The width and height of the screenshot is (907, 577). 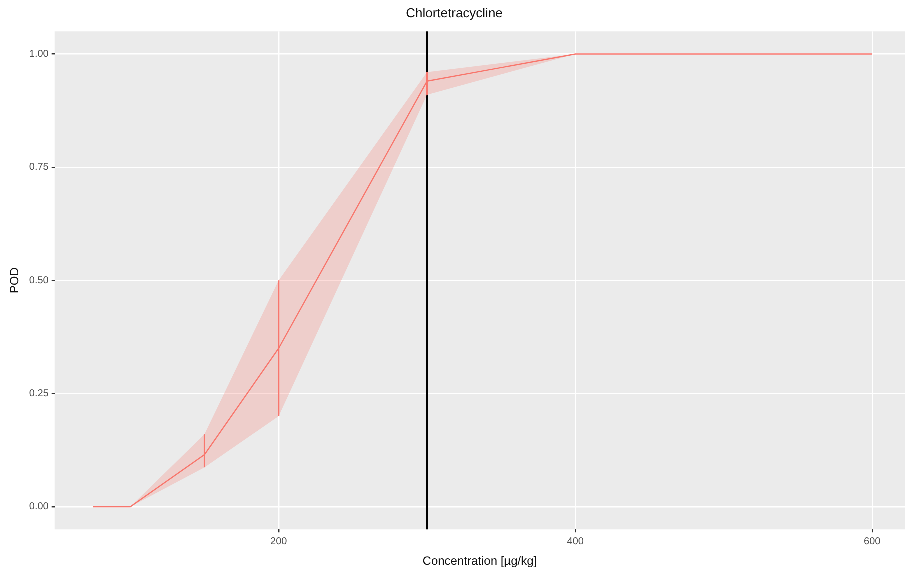 What do you see at coordinates (454, 12) in the screenshot?
I see `chart-title: Chlortetracycline` at bounding box center [454, 12].